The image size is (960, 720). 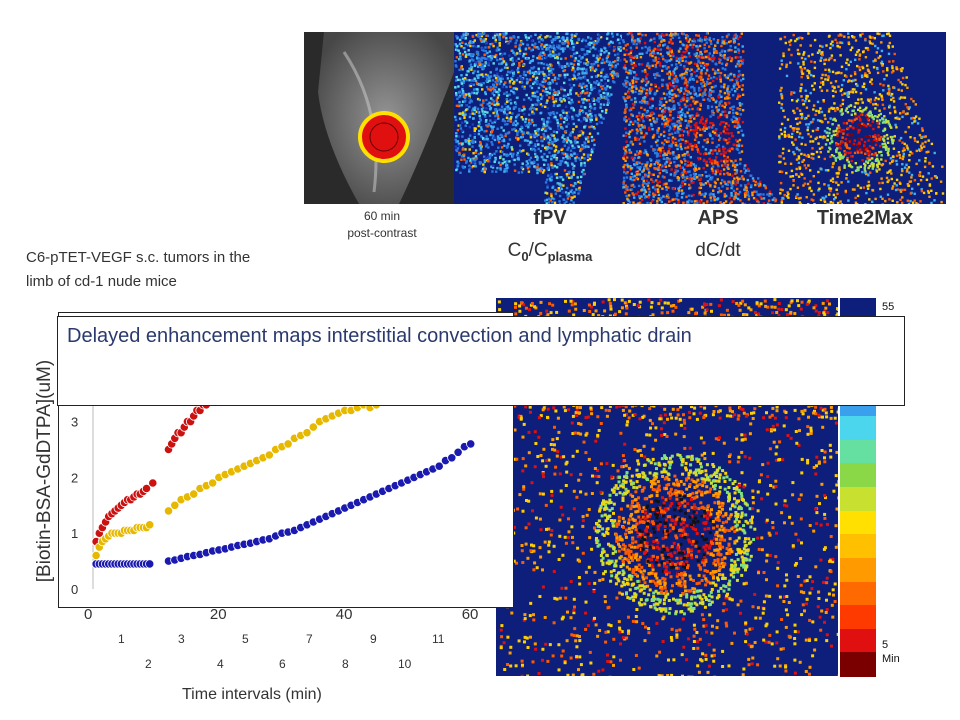 What do you see at coordinates (252, 694) in the screenshot?
I see `chart-x-axis-label: Time intervals (min)` at bounding box center [252, 694].